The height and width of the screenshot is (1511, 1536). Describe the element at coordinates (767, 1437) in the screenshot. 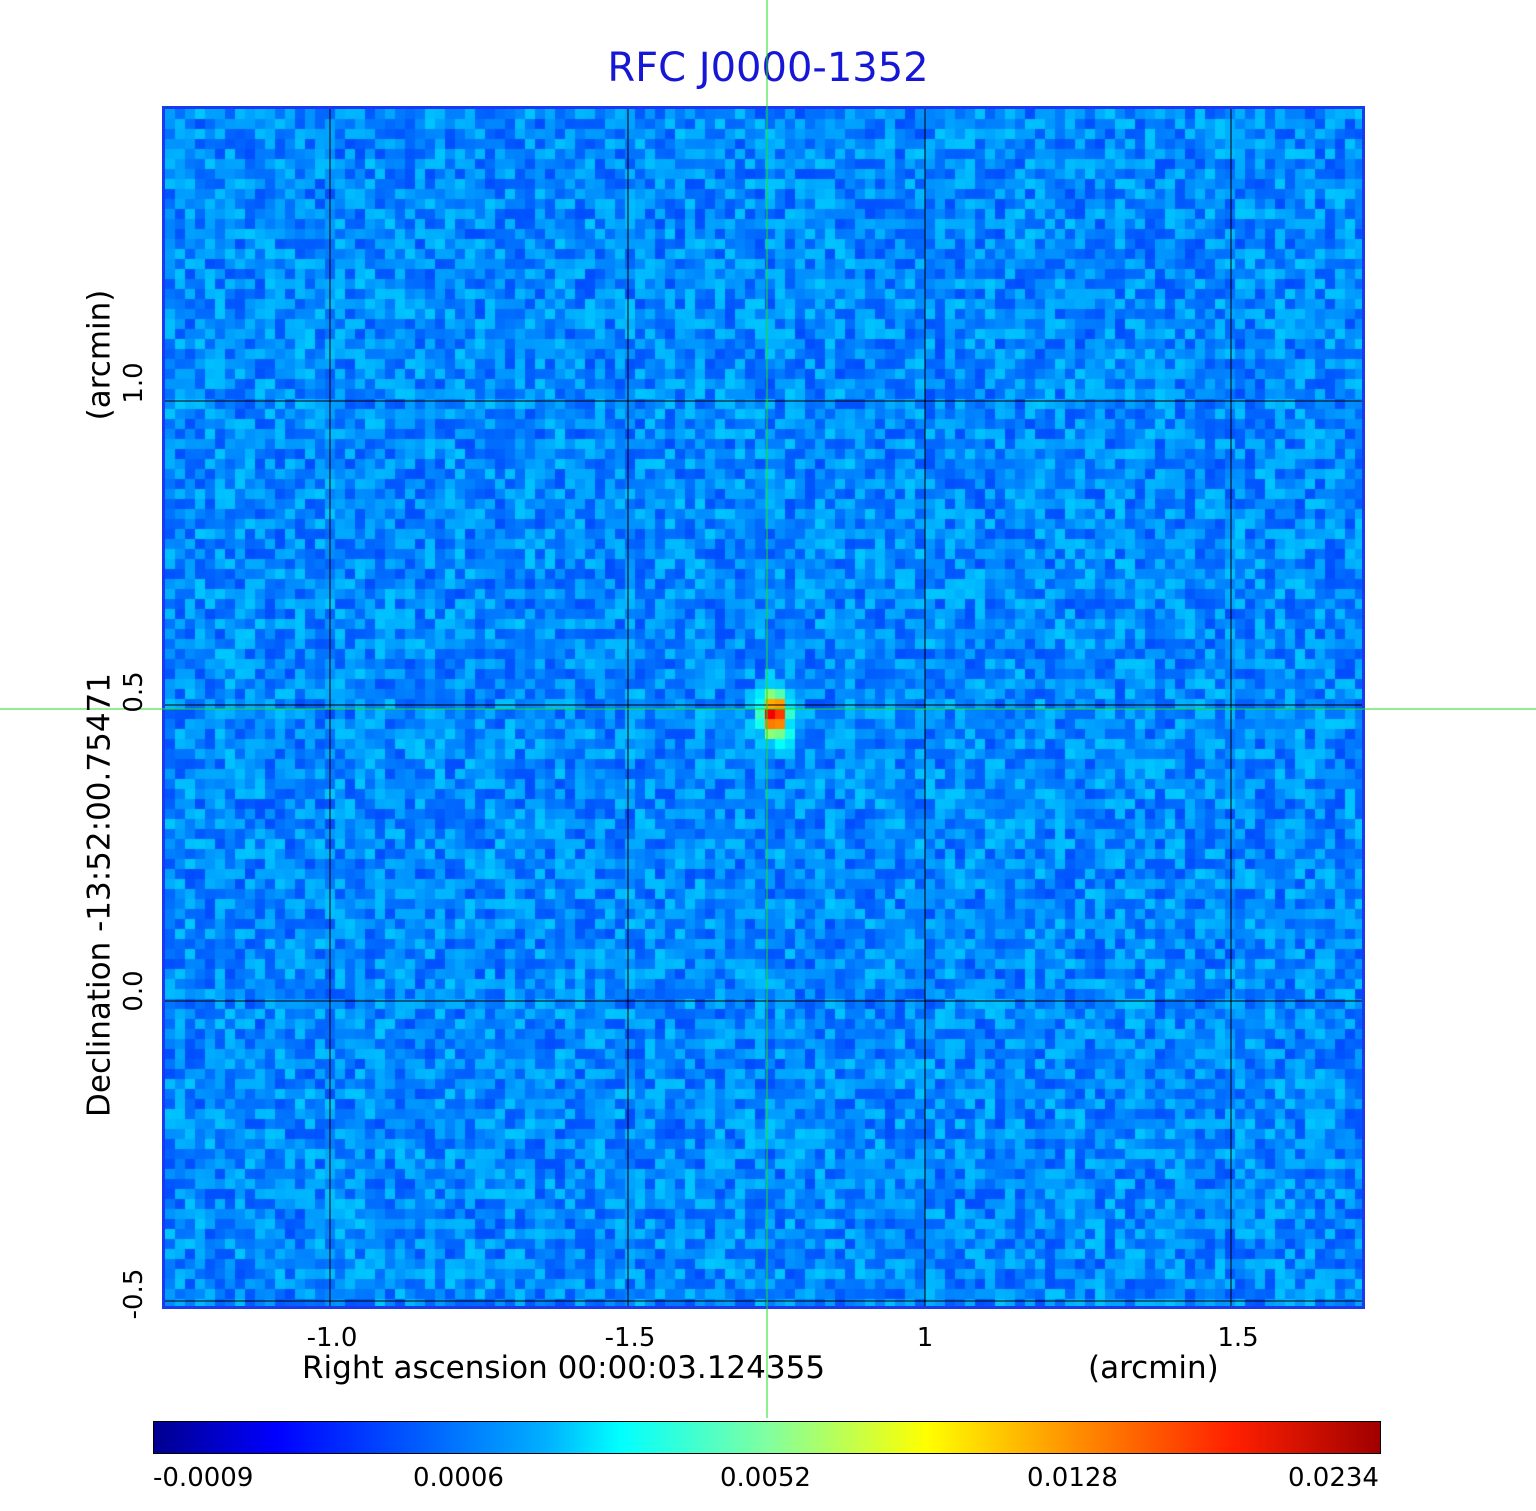

I see `colorbar` at that location.